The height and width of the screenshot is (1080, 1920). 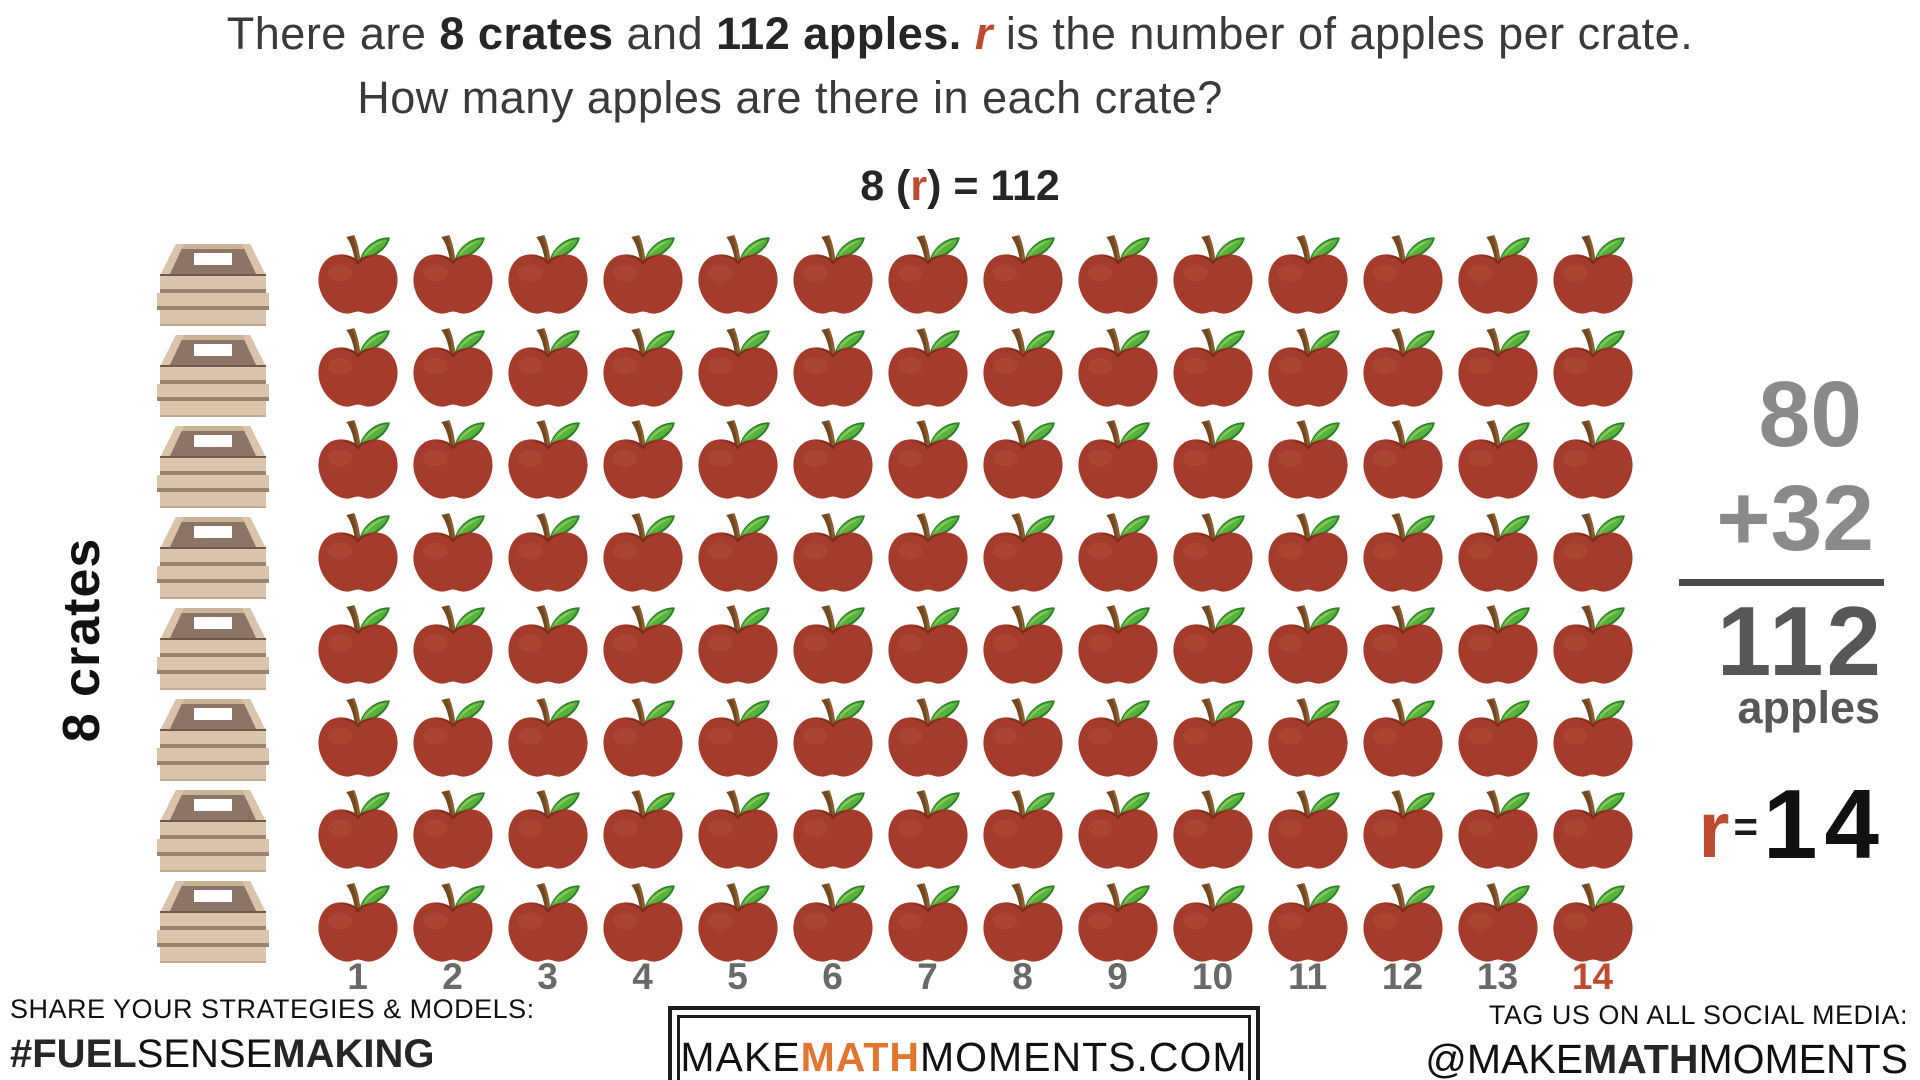 I want to click on column-numbers: 1 2 3 4 5 6 7 8 9 10 11 12 13 14, so click(x=975, y=977).